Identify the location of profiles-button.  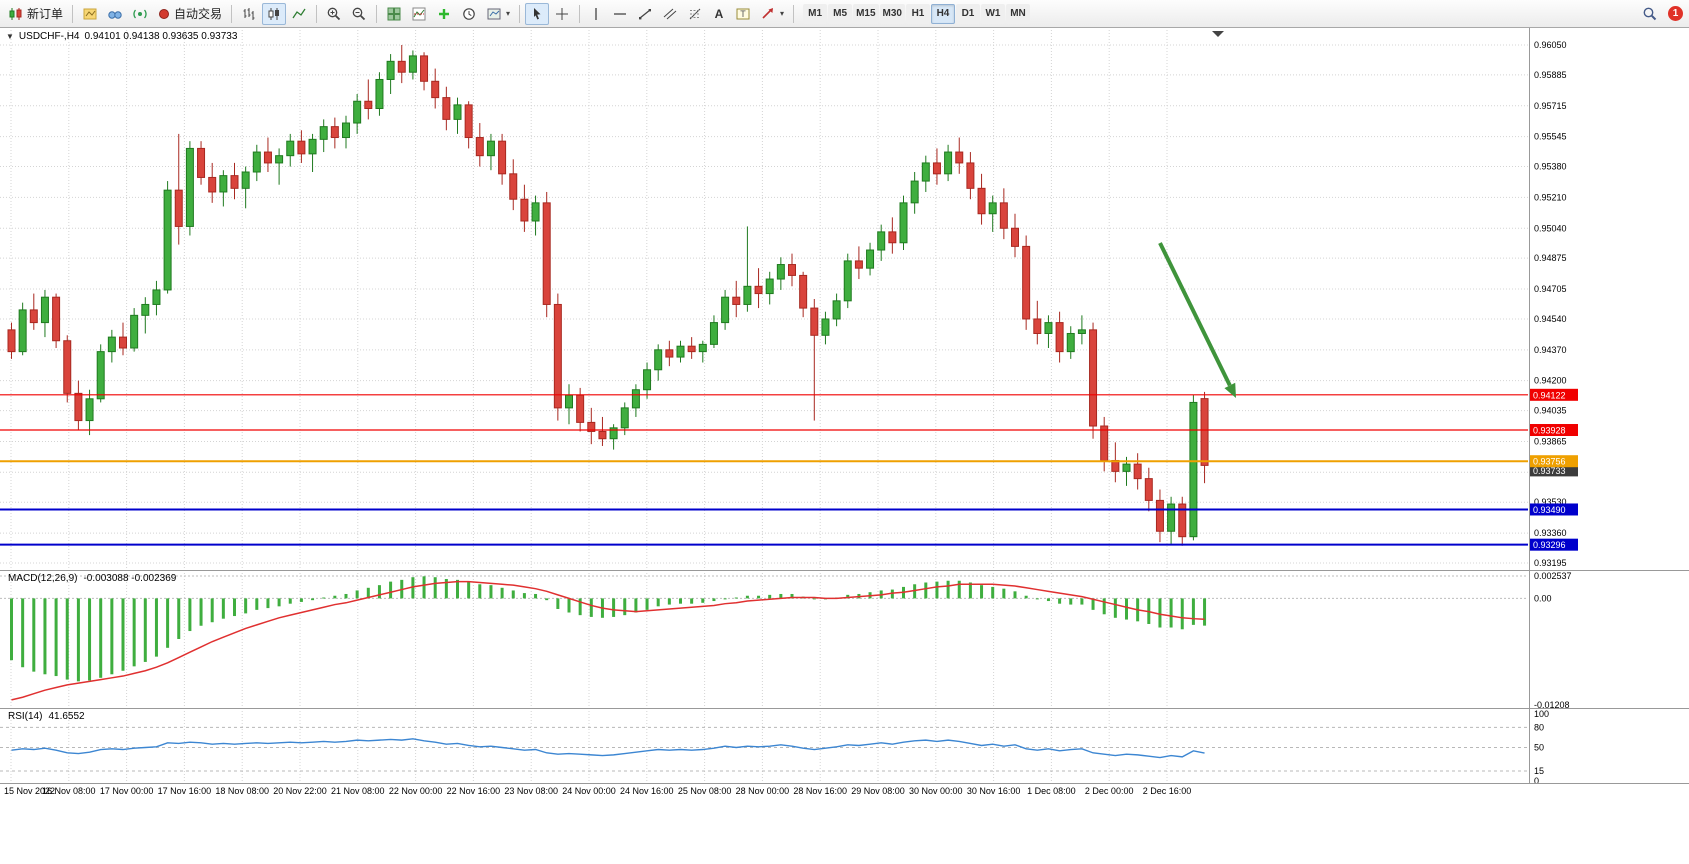
(115, 14).